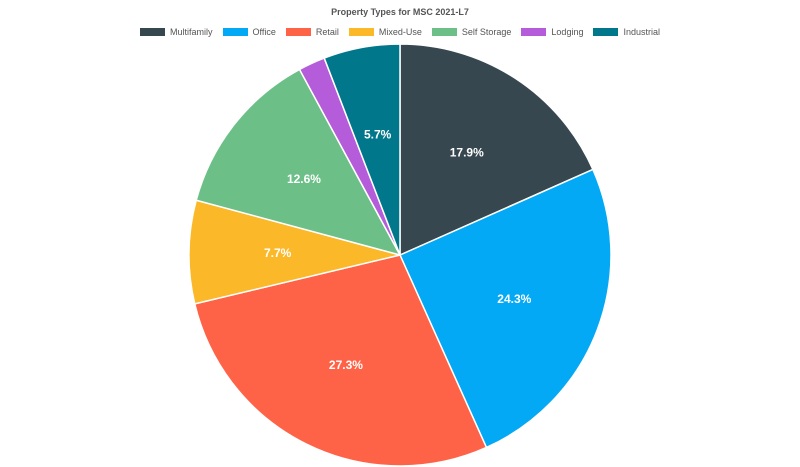  Describe the element at coordinates (304, 179) in the screenshot. I see `slice-label-self-storage: 12.6%` at that location.